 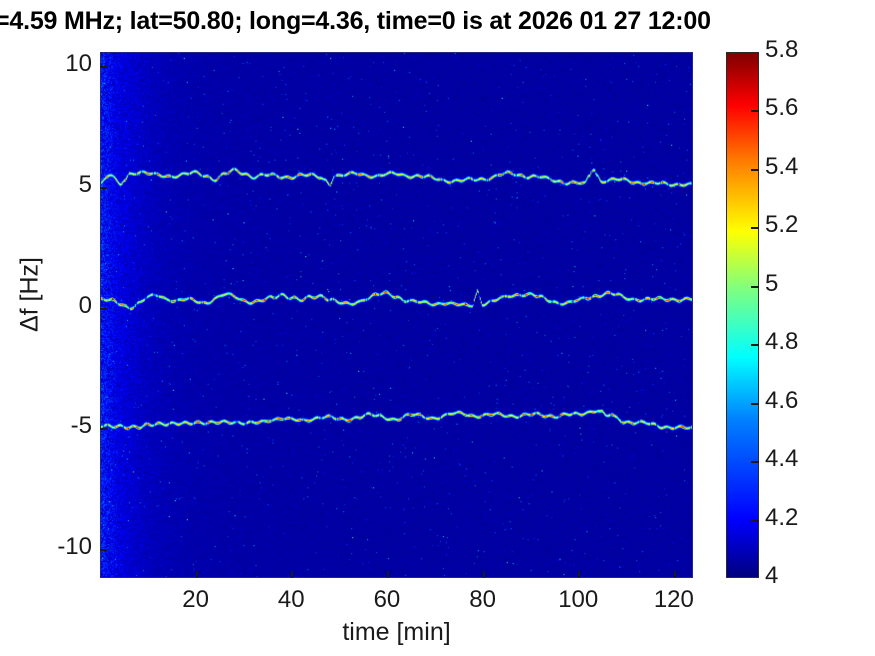 I want to click on colorbar-tick-label: 4.6, so click(x=782, y=400).